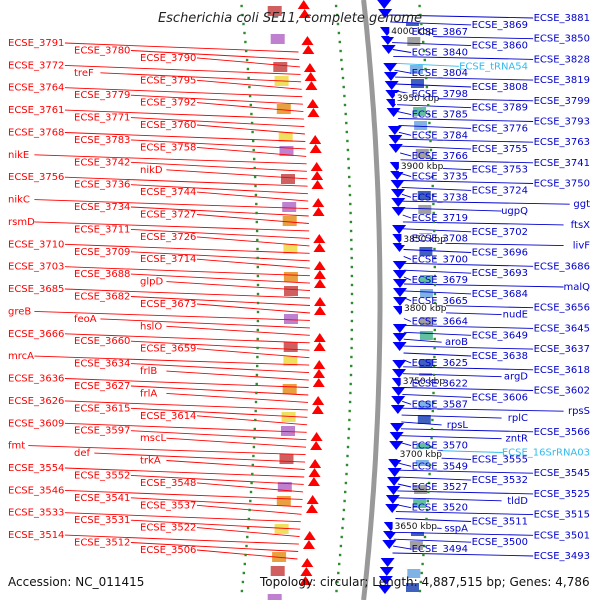  Describe the element at coordinates (422, 167) in the screenshot. I see `kbp-label: 3900 kbp` at that location.